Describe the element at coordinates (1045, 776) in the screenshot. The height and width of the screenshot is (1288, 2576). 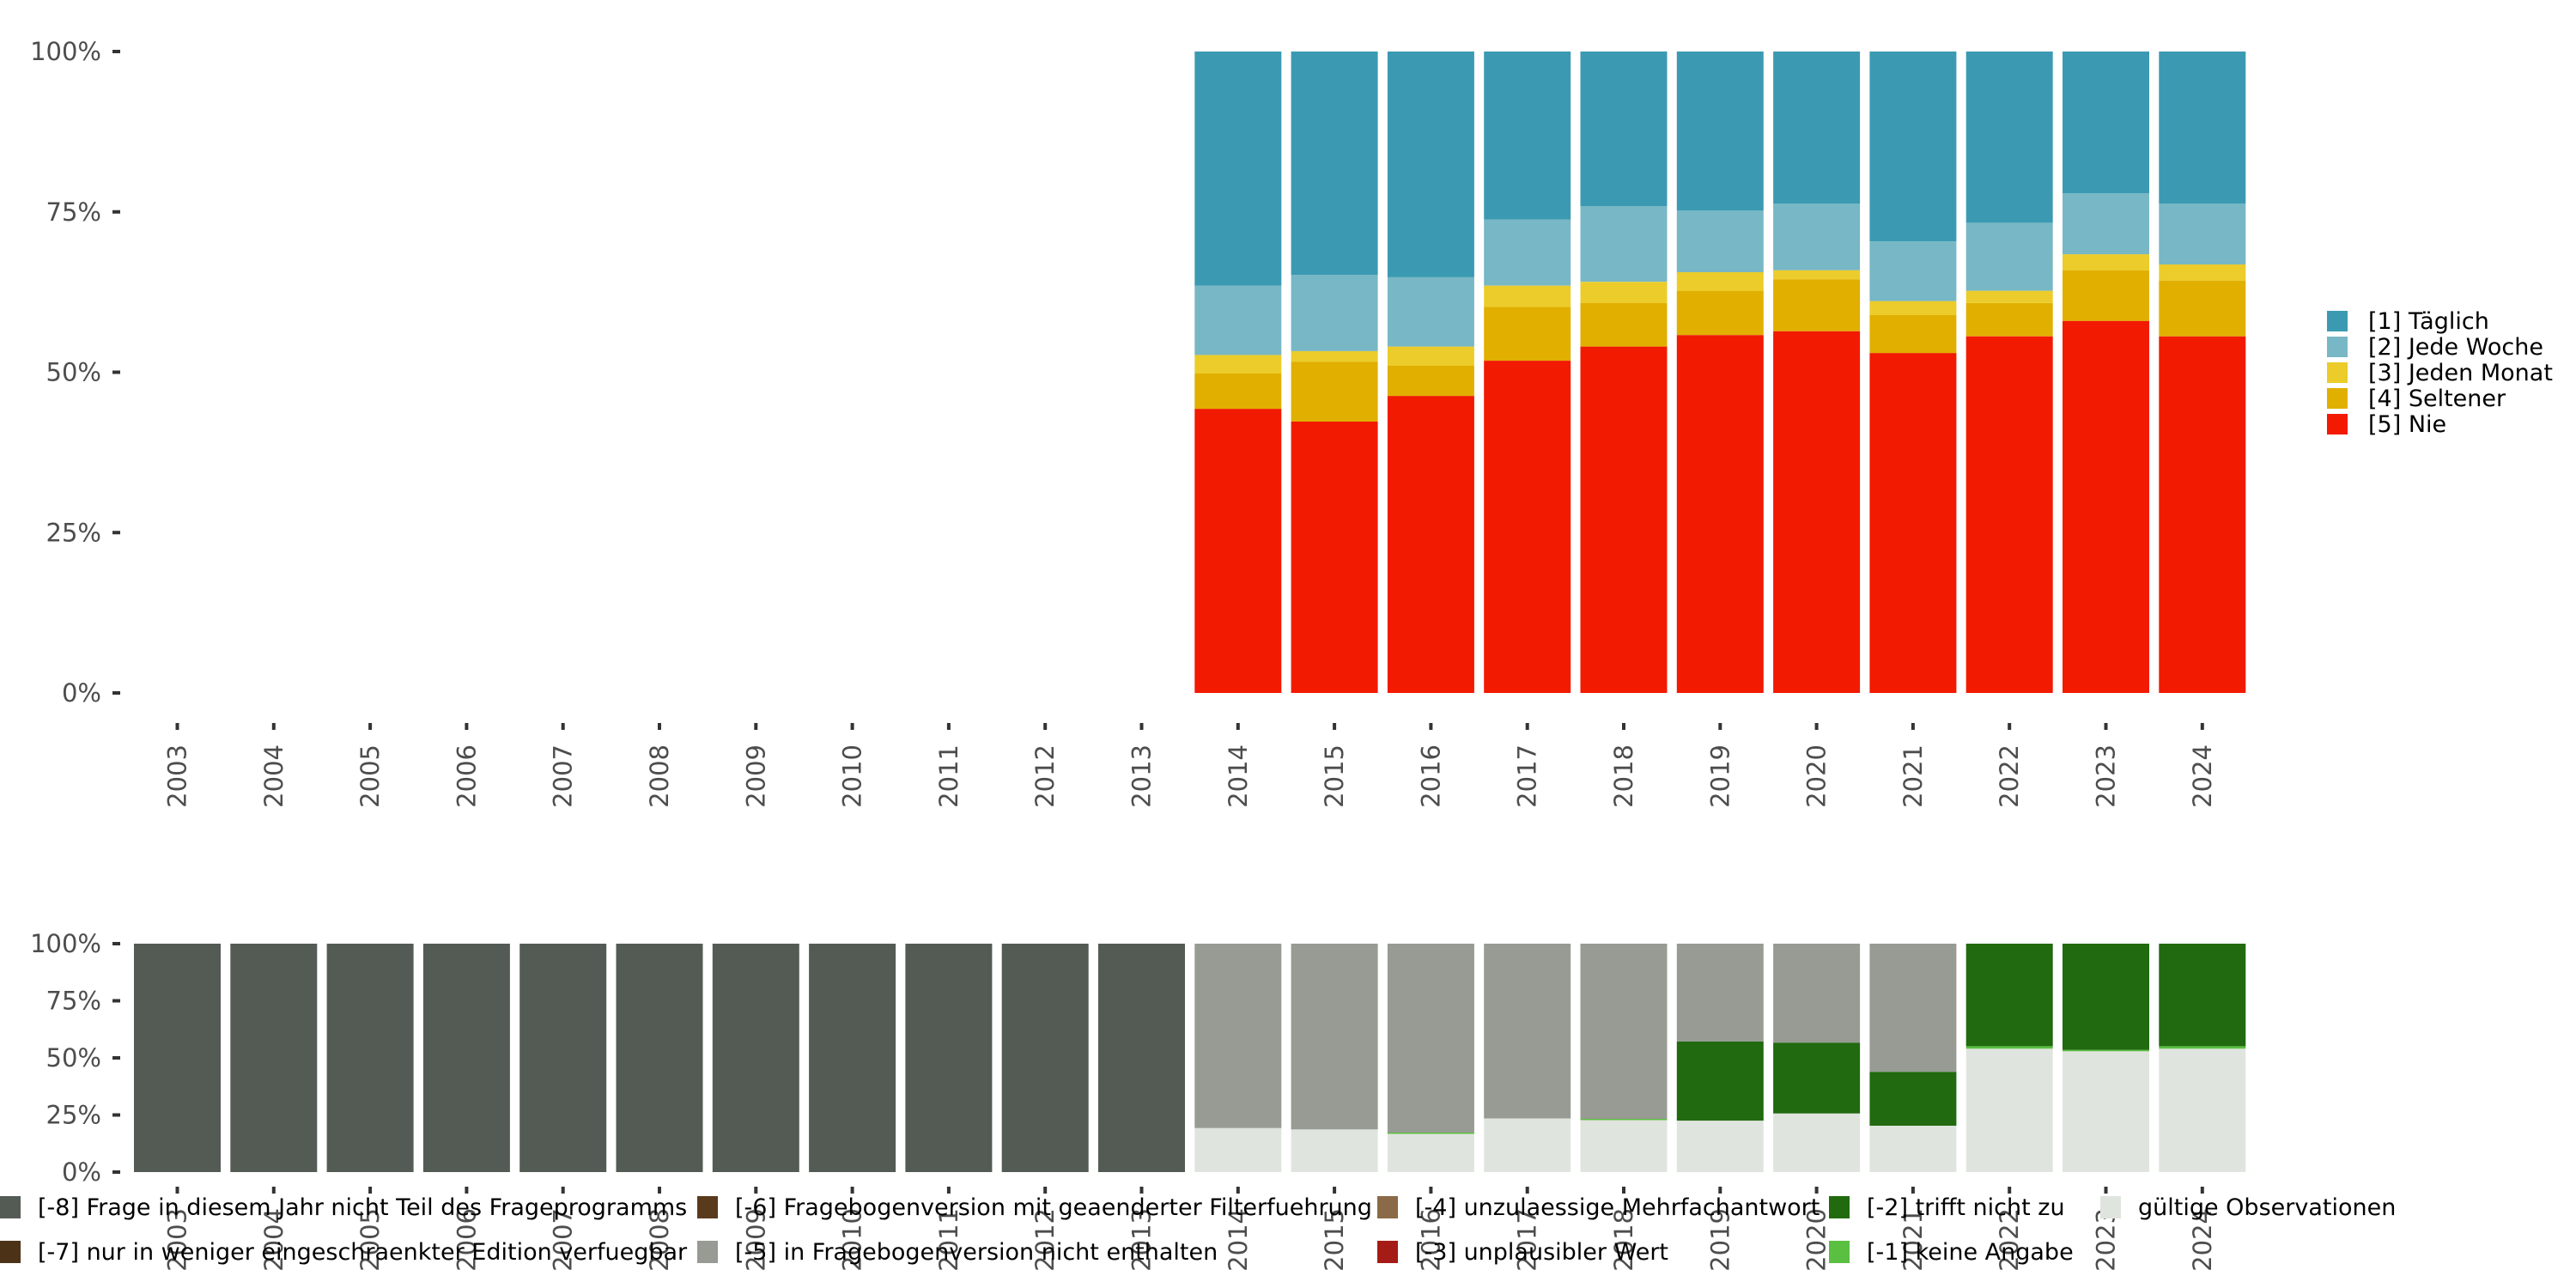
I see `x-tick-label: 2012` at that location.